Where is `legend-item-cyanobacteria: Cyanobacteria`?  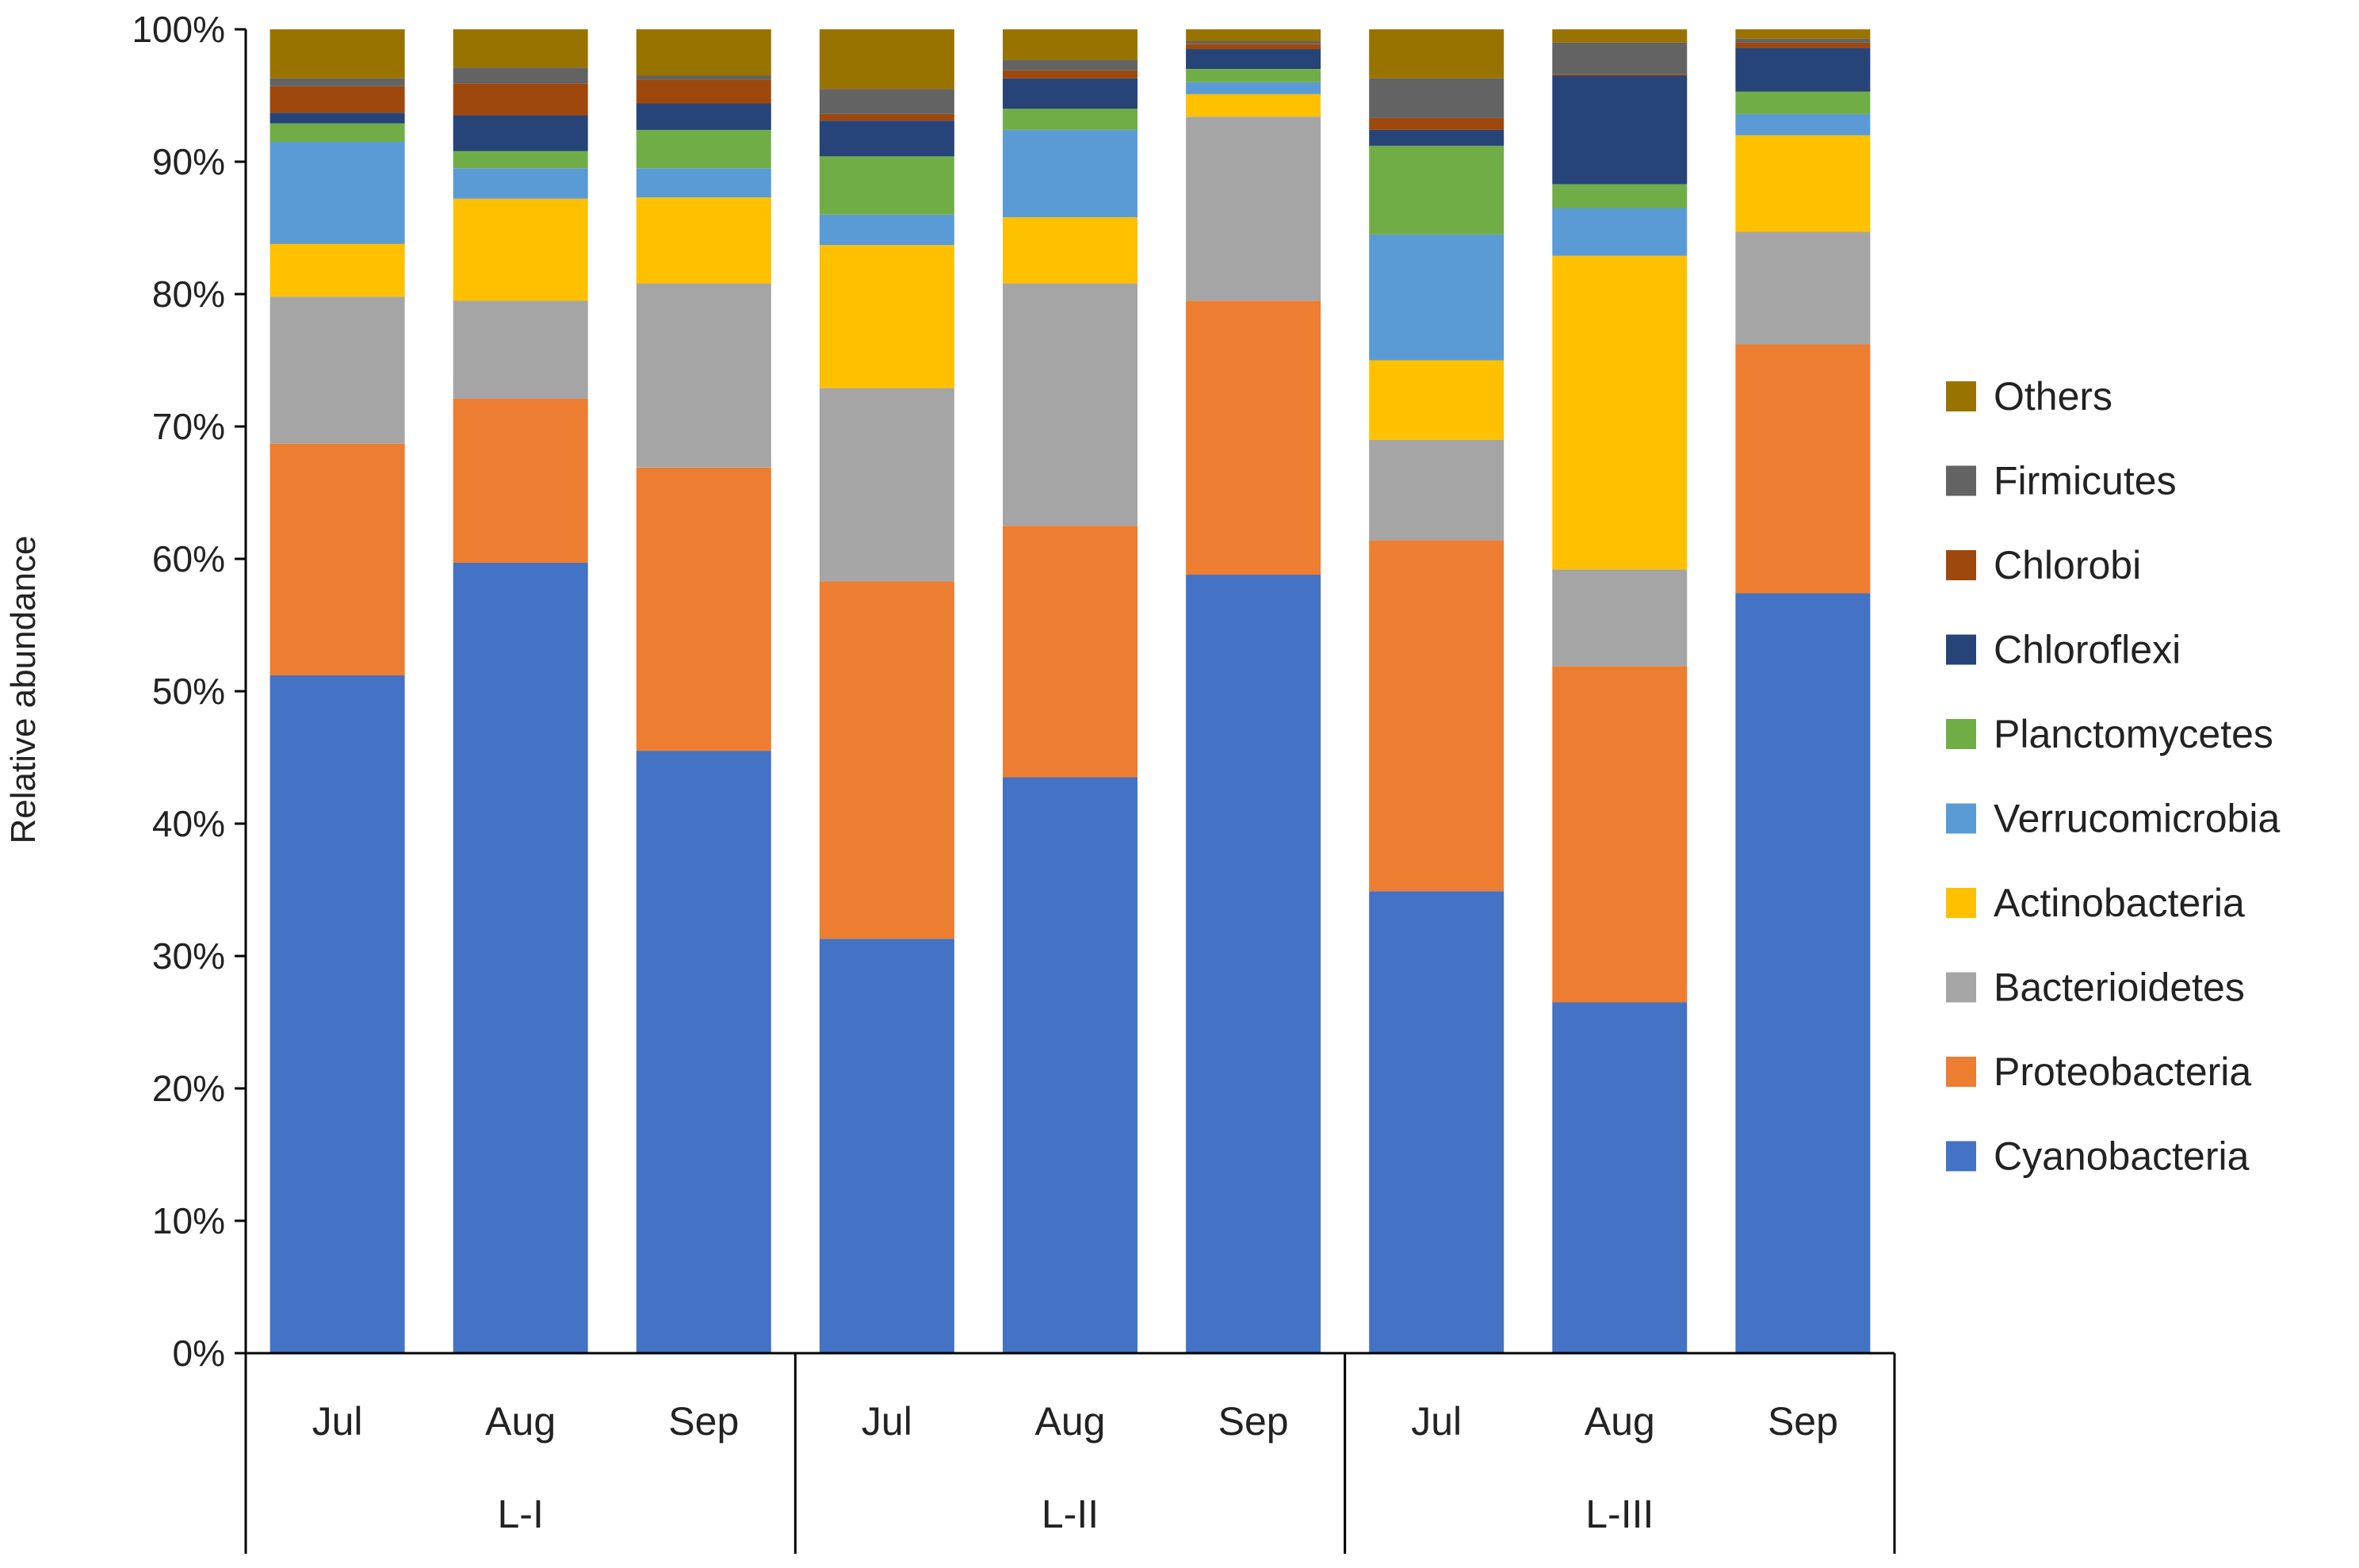 legend-item-cyanobacteria: Cyanobacteria is located at coordinates (2098, 1157).